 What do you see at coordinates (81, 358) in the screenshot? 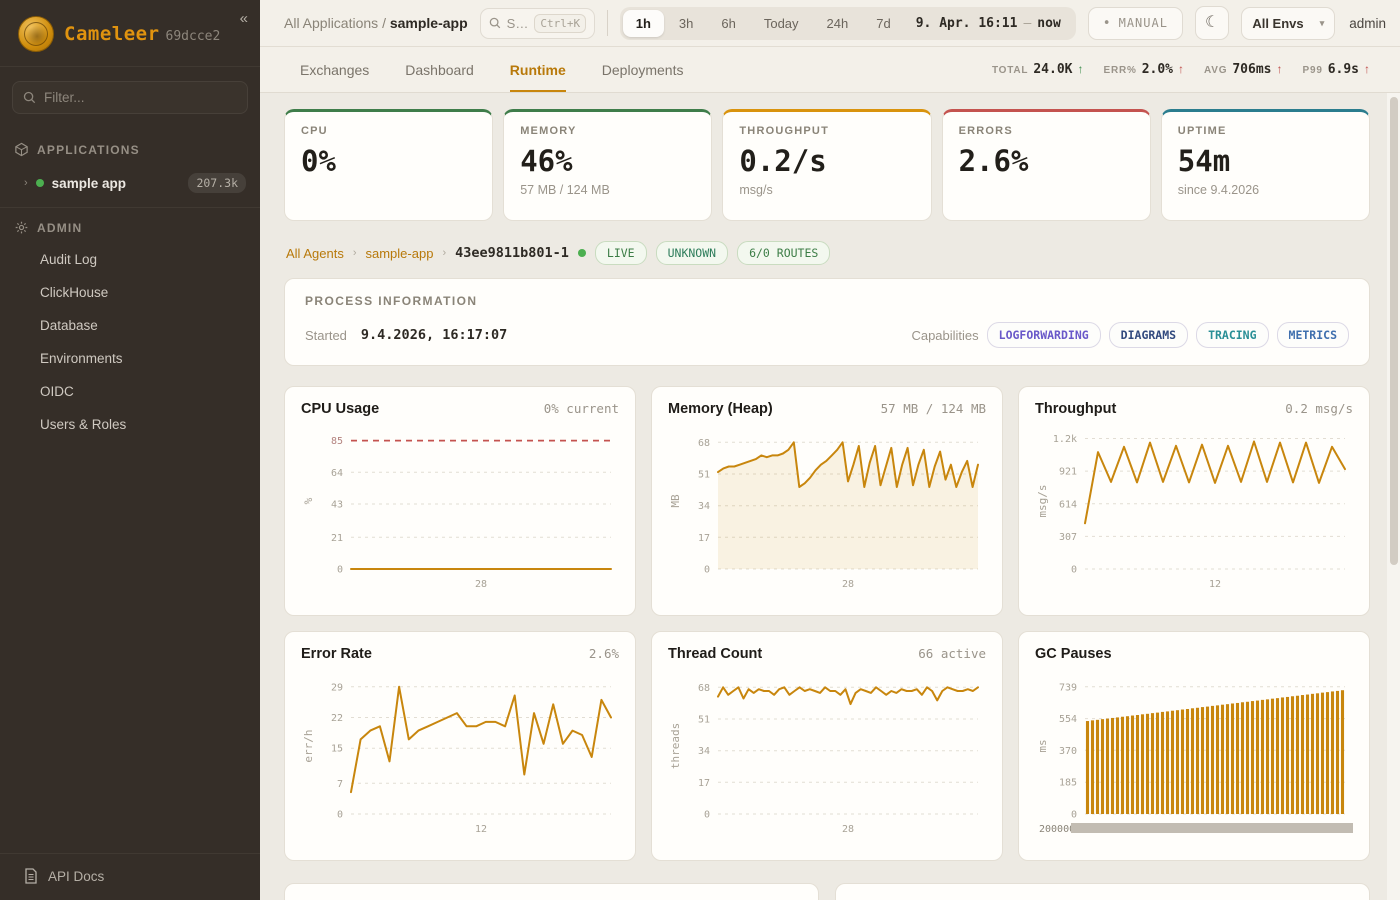
I see `sidebar-item-environments: Environments` at bounding box center [81, 358].